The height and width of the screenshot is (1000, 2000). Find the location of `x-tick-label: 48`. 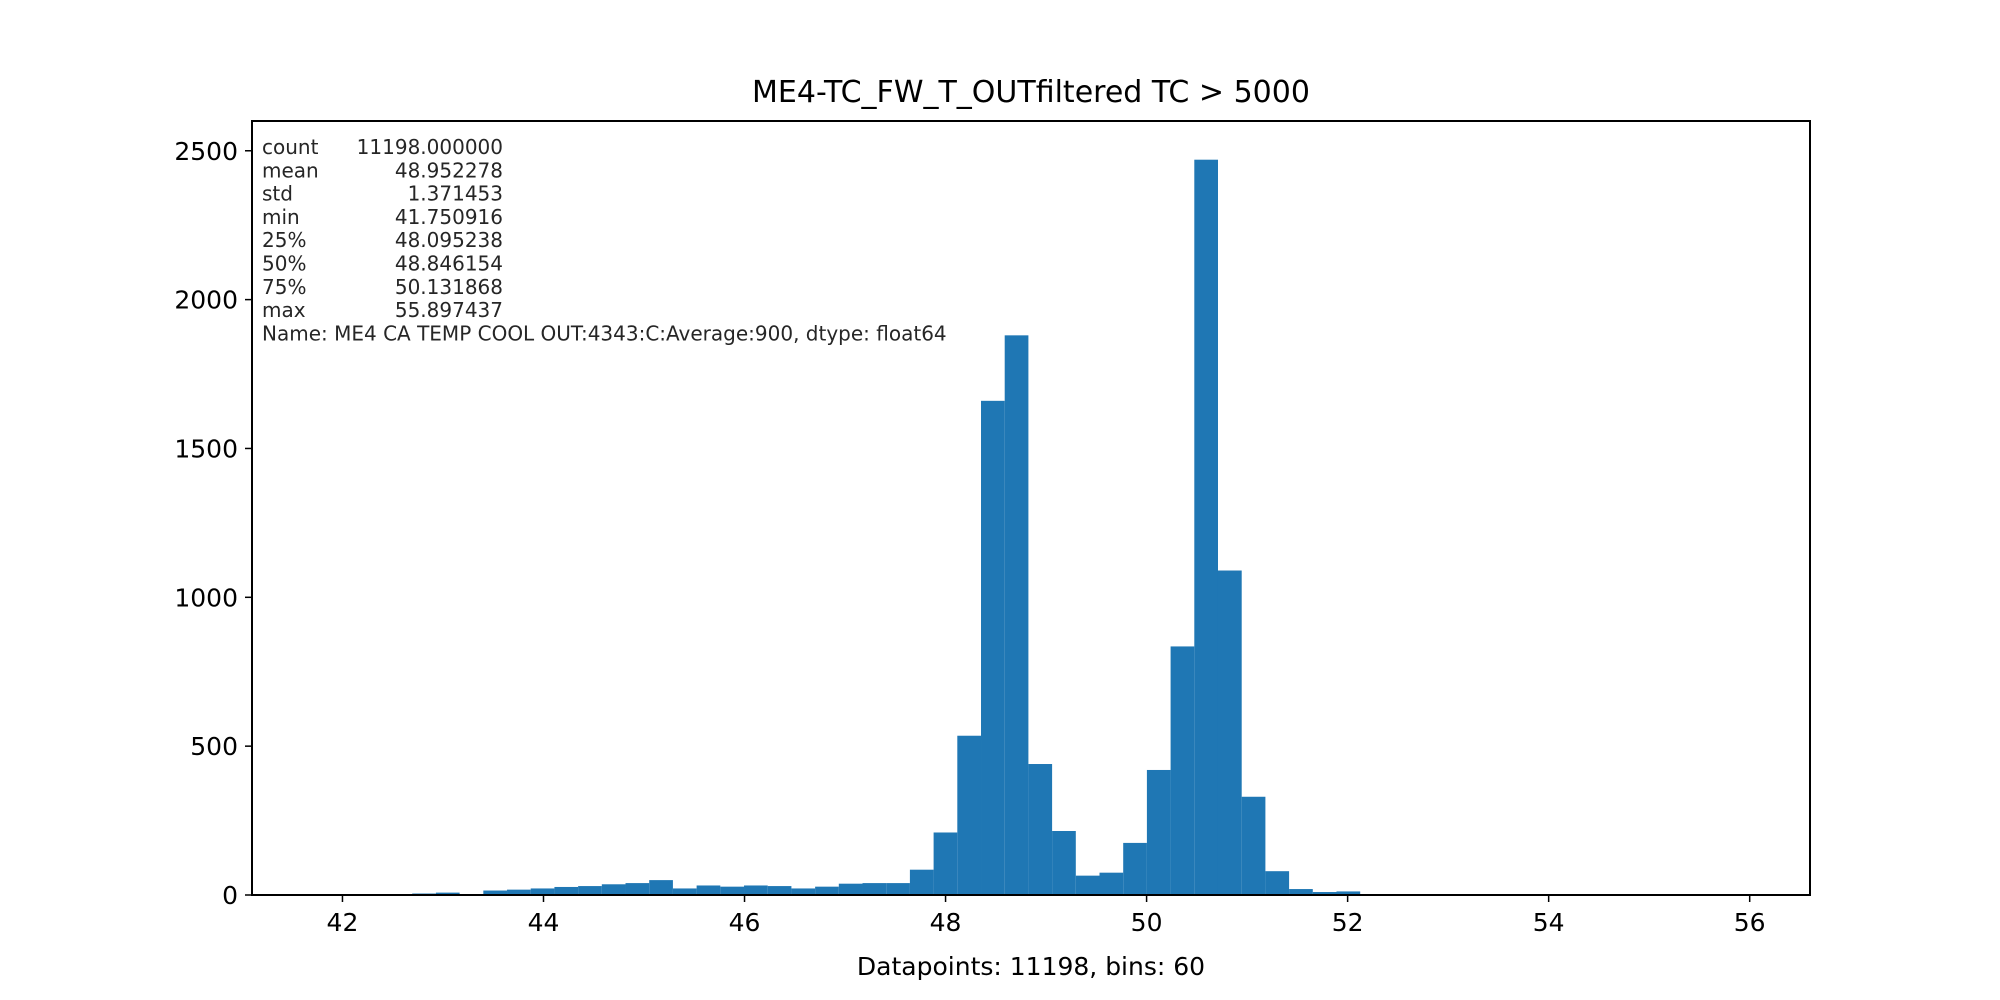

x-tick-label: 48 is located at coordinates (946, 922).